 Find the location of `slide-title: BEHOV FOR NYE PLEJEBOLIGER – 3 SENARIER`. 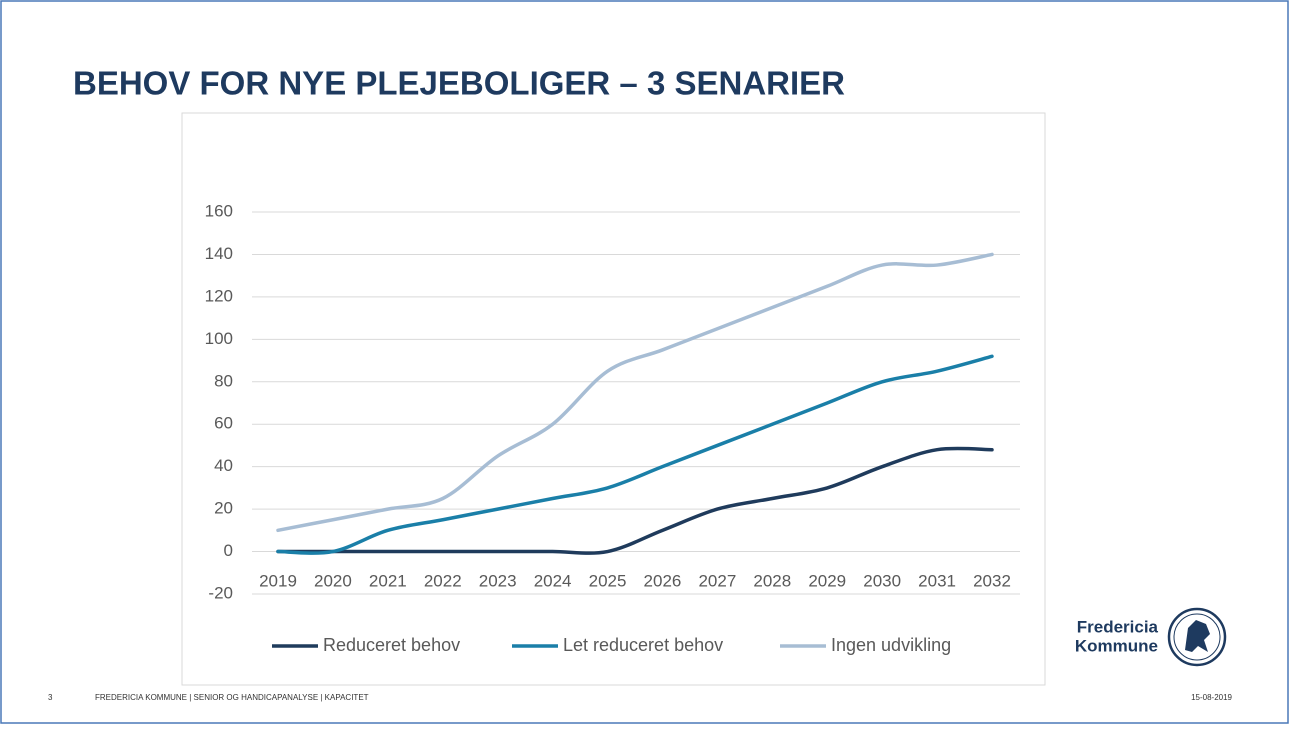

slide-title: BEHOV FOR NYE PLEJEBOLIGER – 3 SENARIER is located at coordinates (459, 83).